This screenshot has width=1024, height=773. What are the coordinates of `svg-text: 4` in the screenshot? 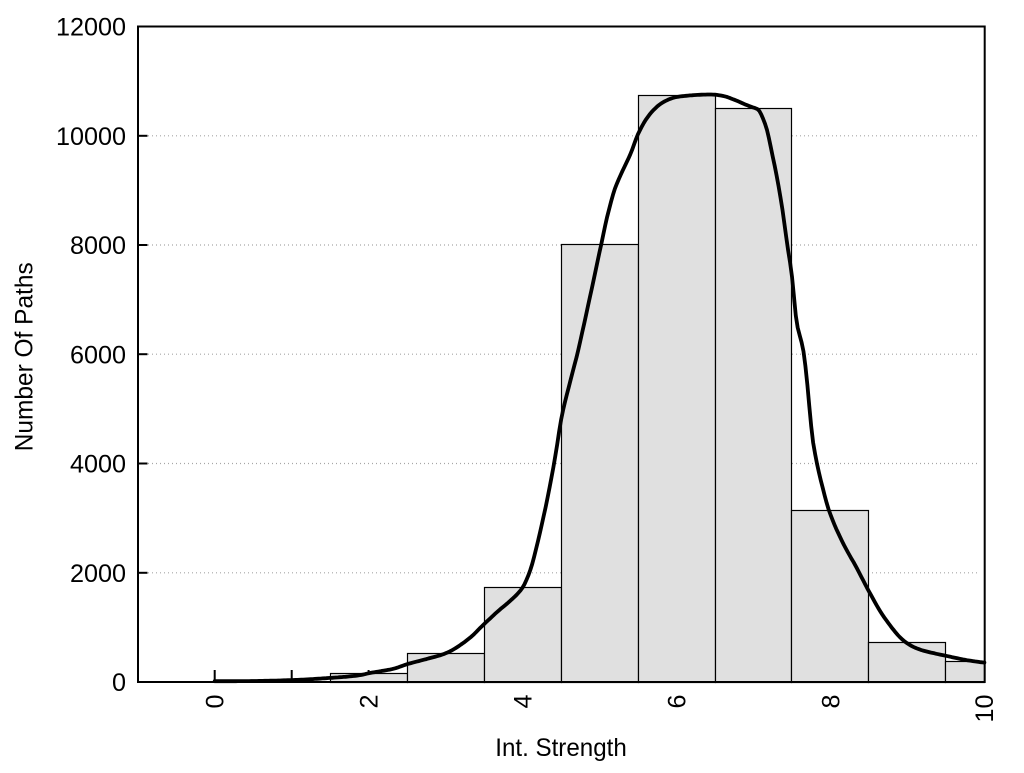 It's located at (523, 702).